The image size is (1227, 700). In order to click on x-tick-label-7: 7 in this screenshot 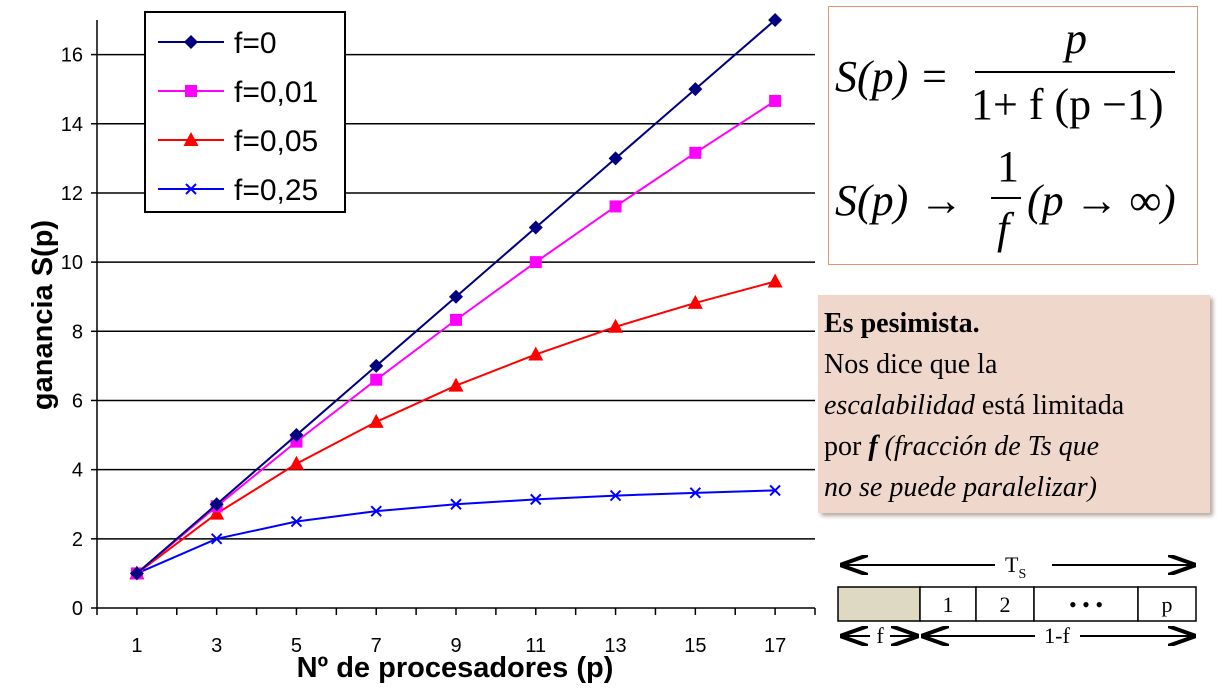, I will do `click(376, 646)`.